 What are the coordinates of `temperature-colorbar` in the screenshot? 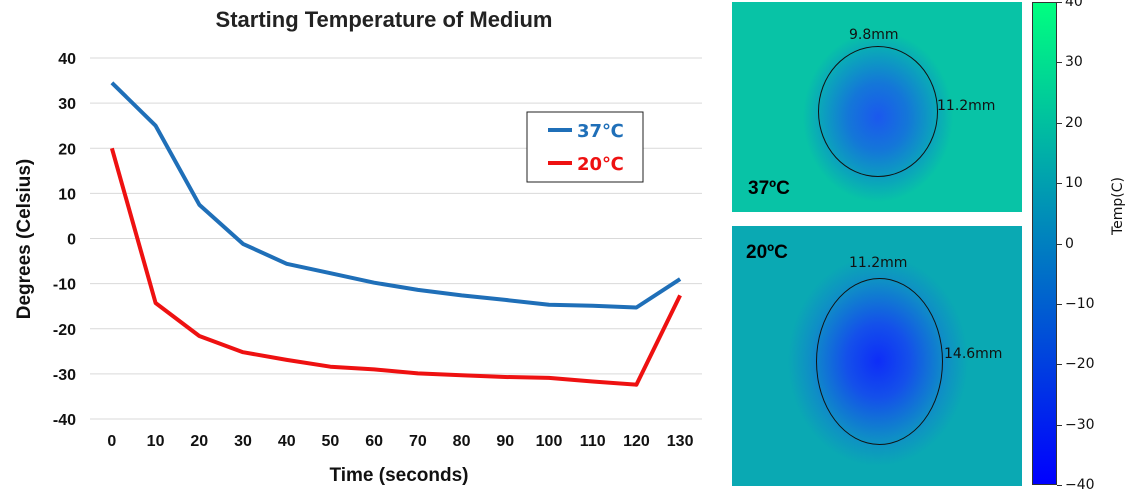 It's located at (1044, 243).